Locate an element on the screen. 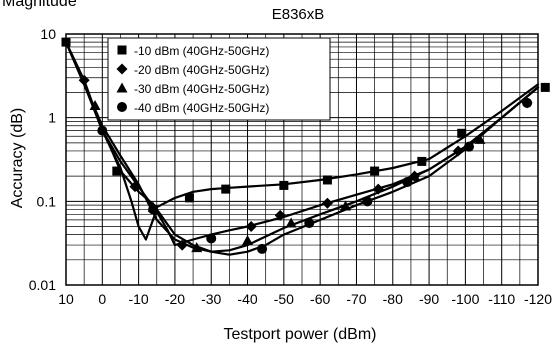 This screenshot has height=355, width=559. legend-label: -30 dBm (40GHz-50GHz) is located at coordinates (201, 89).